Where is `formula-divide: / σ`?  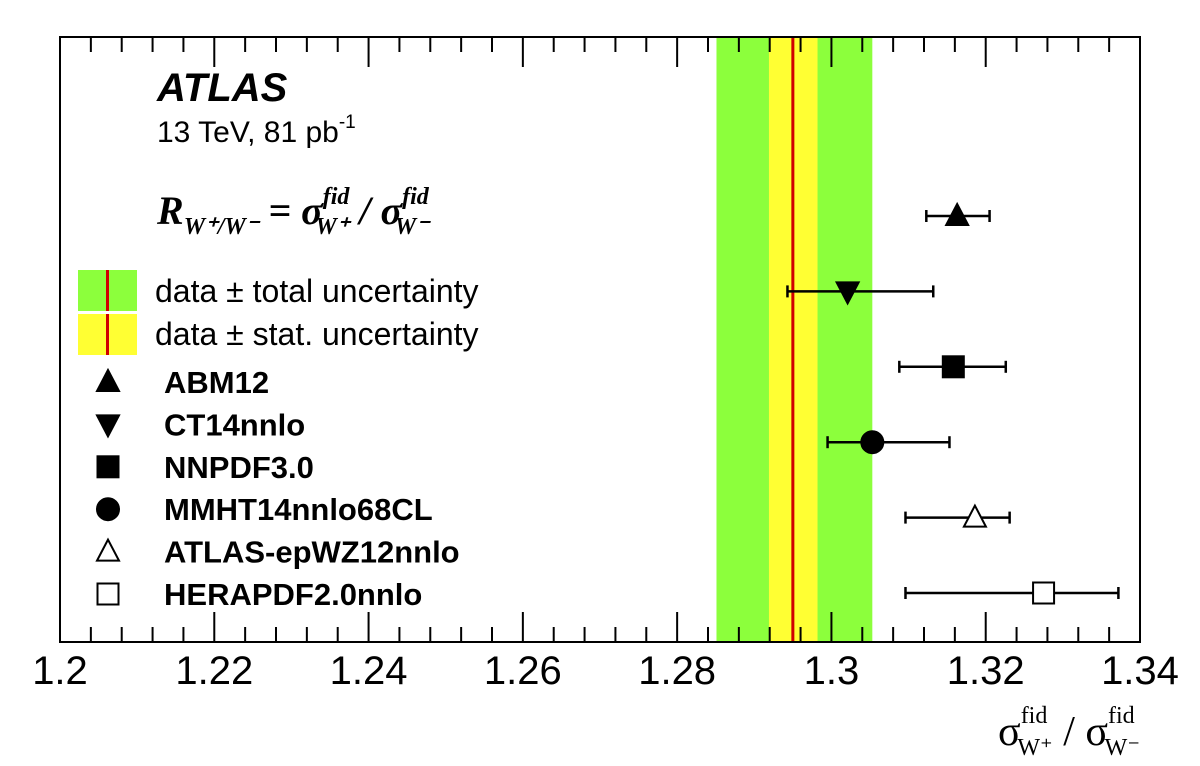 formula-divide: / σ is located at coordinates (376, 210).